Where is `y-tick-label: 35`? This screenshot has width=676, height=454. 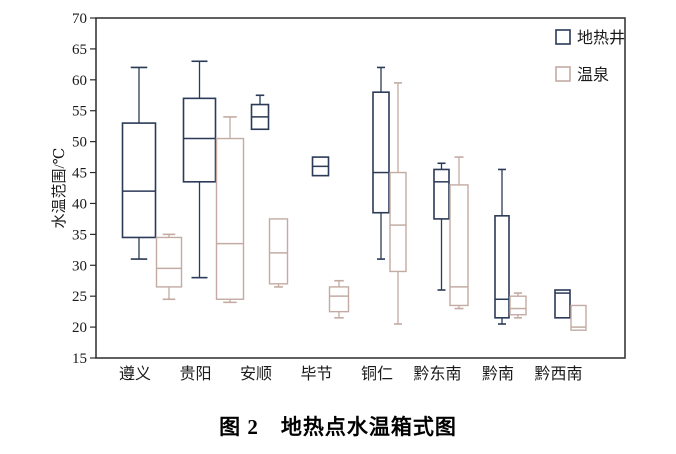 y-tick-label: 35 is located at coordinates (79, 235).